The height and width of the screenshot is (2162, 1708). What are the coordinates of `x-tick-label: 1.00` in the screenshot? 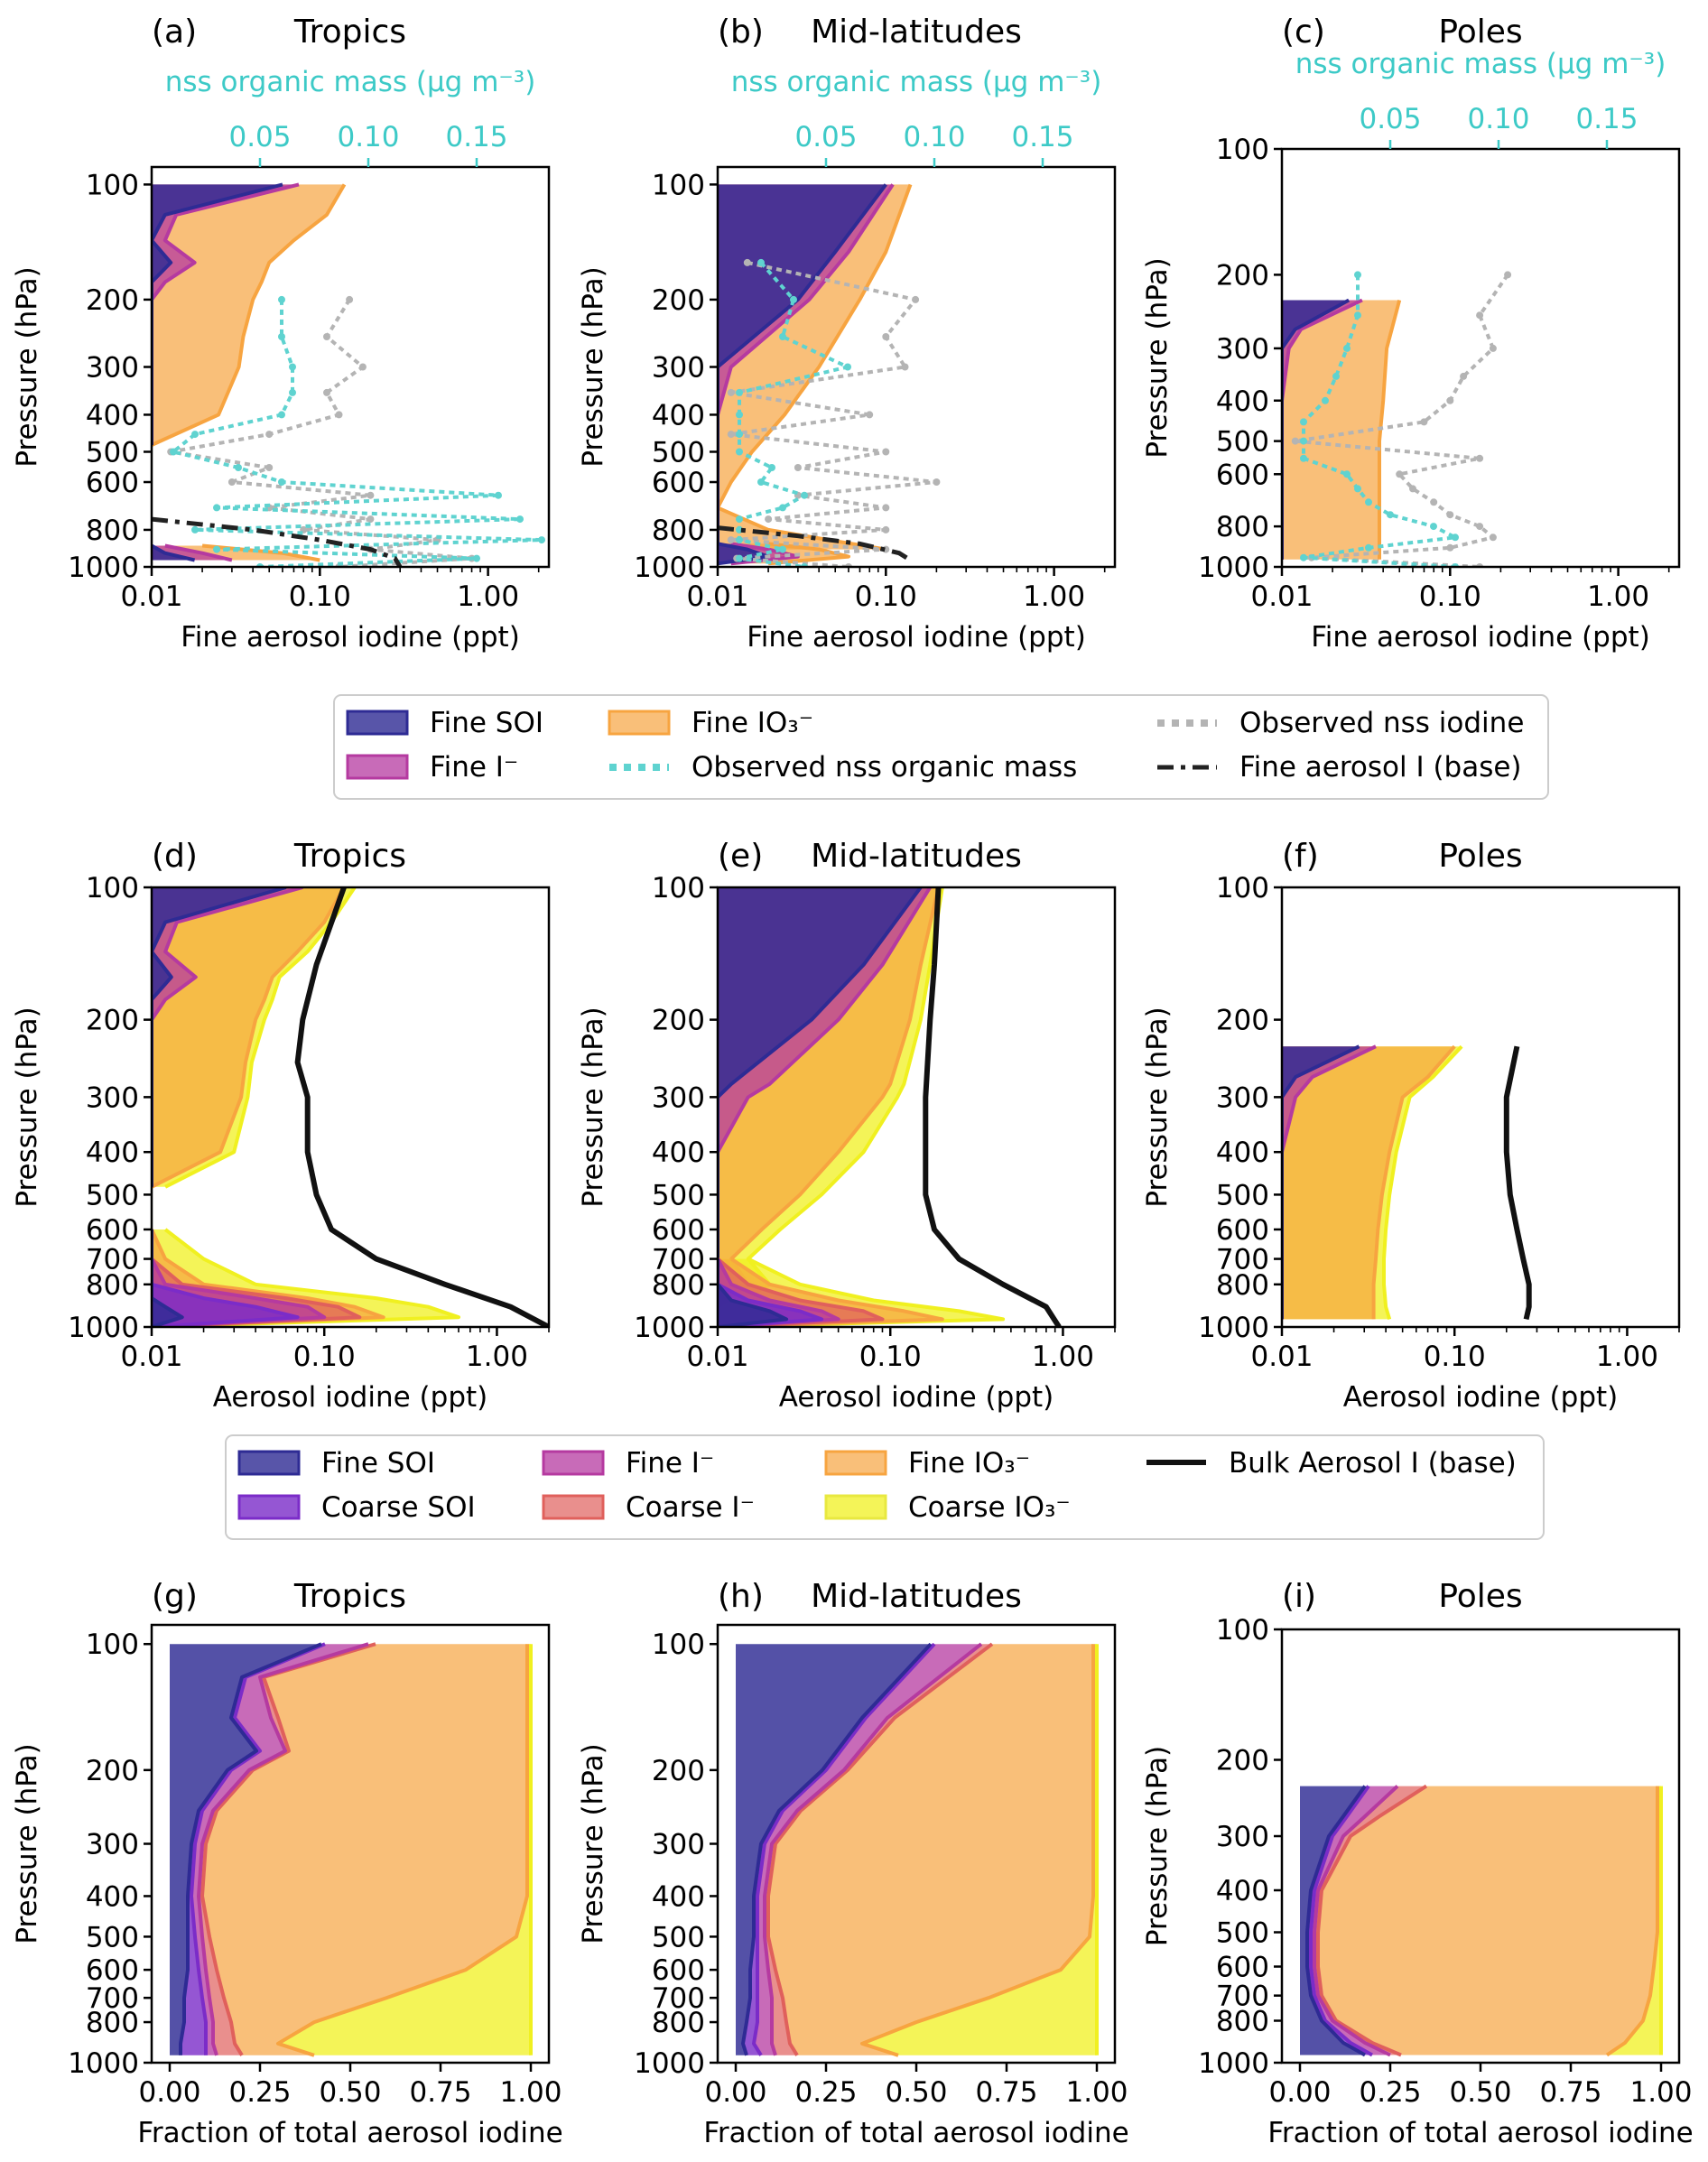 It's located at (1063, 1357).